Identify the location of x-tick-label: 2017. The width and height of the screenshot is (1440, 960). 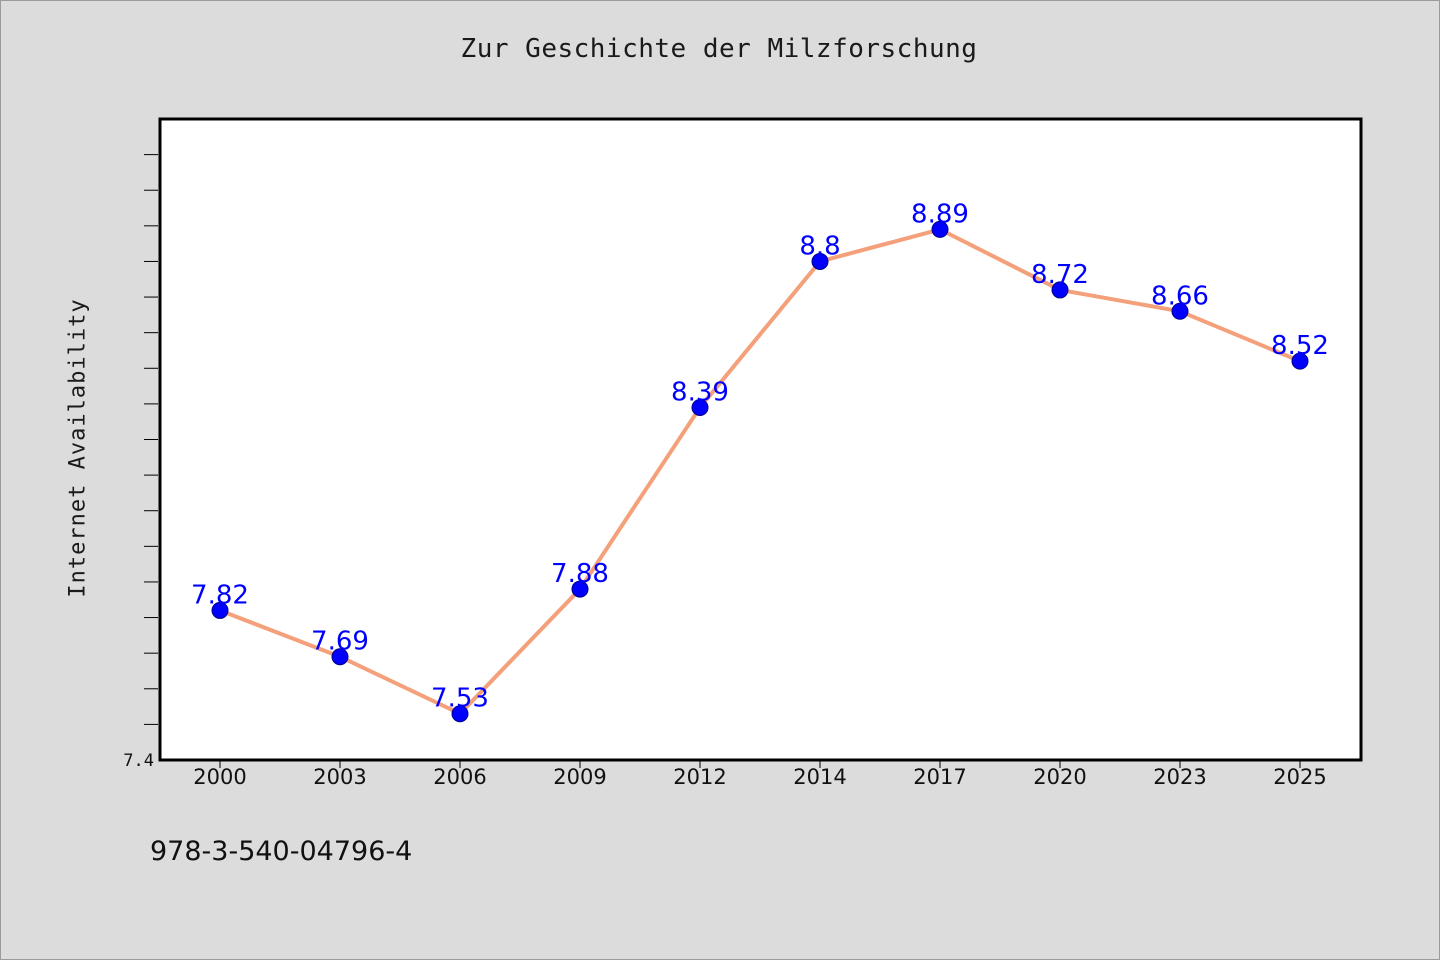
(939, 777).